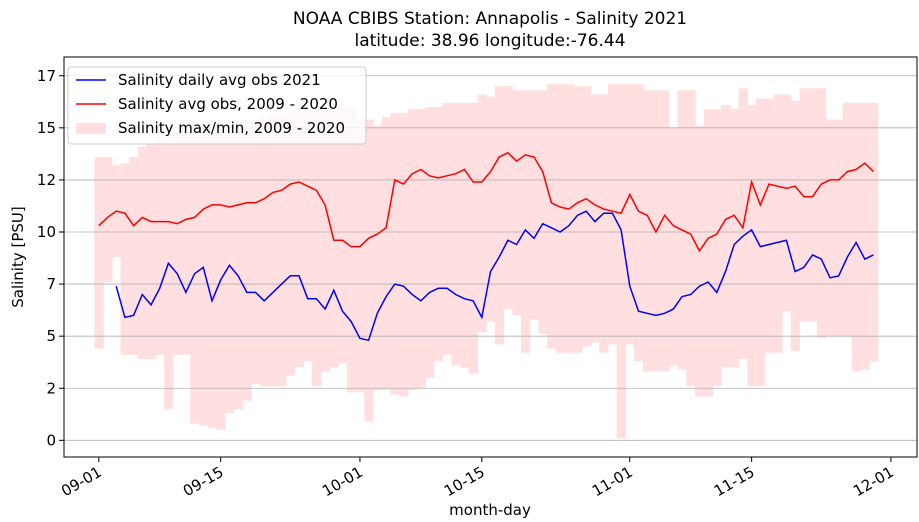 The image size is (919, 522). I want to click on y-tick-label: 15, so click(46, 128).